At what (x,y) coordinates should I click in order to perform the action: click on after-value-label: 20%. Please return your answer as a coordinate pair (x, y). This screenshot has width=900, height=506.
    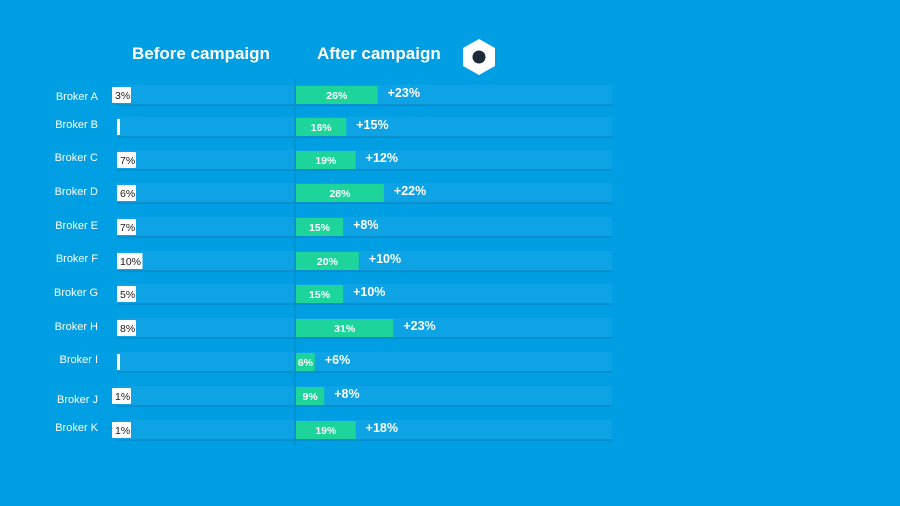
    Looking at the image, I should click on (328, 262).